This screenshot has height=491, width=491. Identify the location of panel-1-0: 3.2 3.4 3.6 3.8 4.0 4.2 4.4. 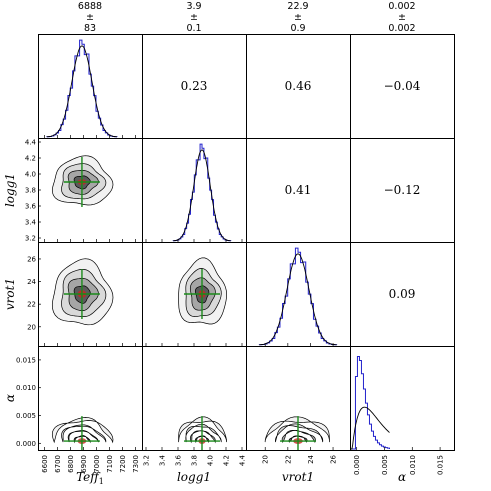
(84, 190).